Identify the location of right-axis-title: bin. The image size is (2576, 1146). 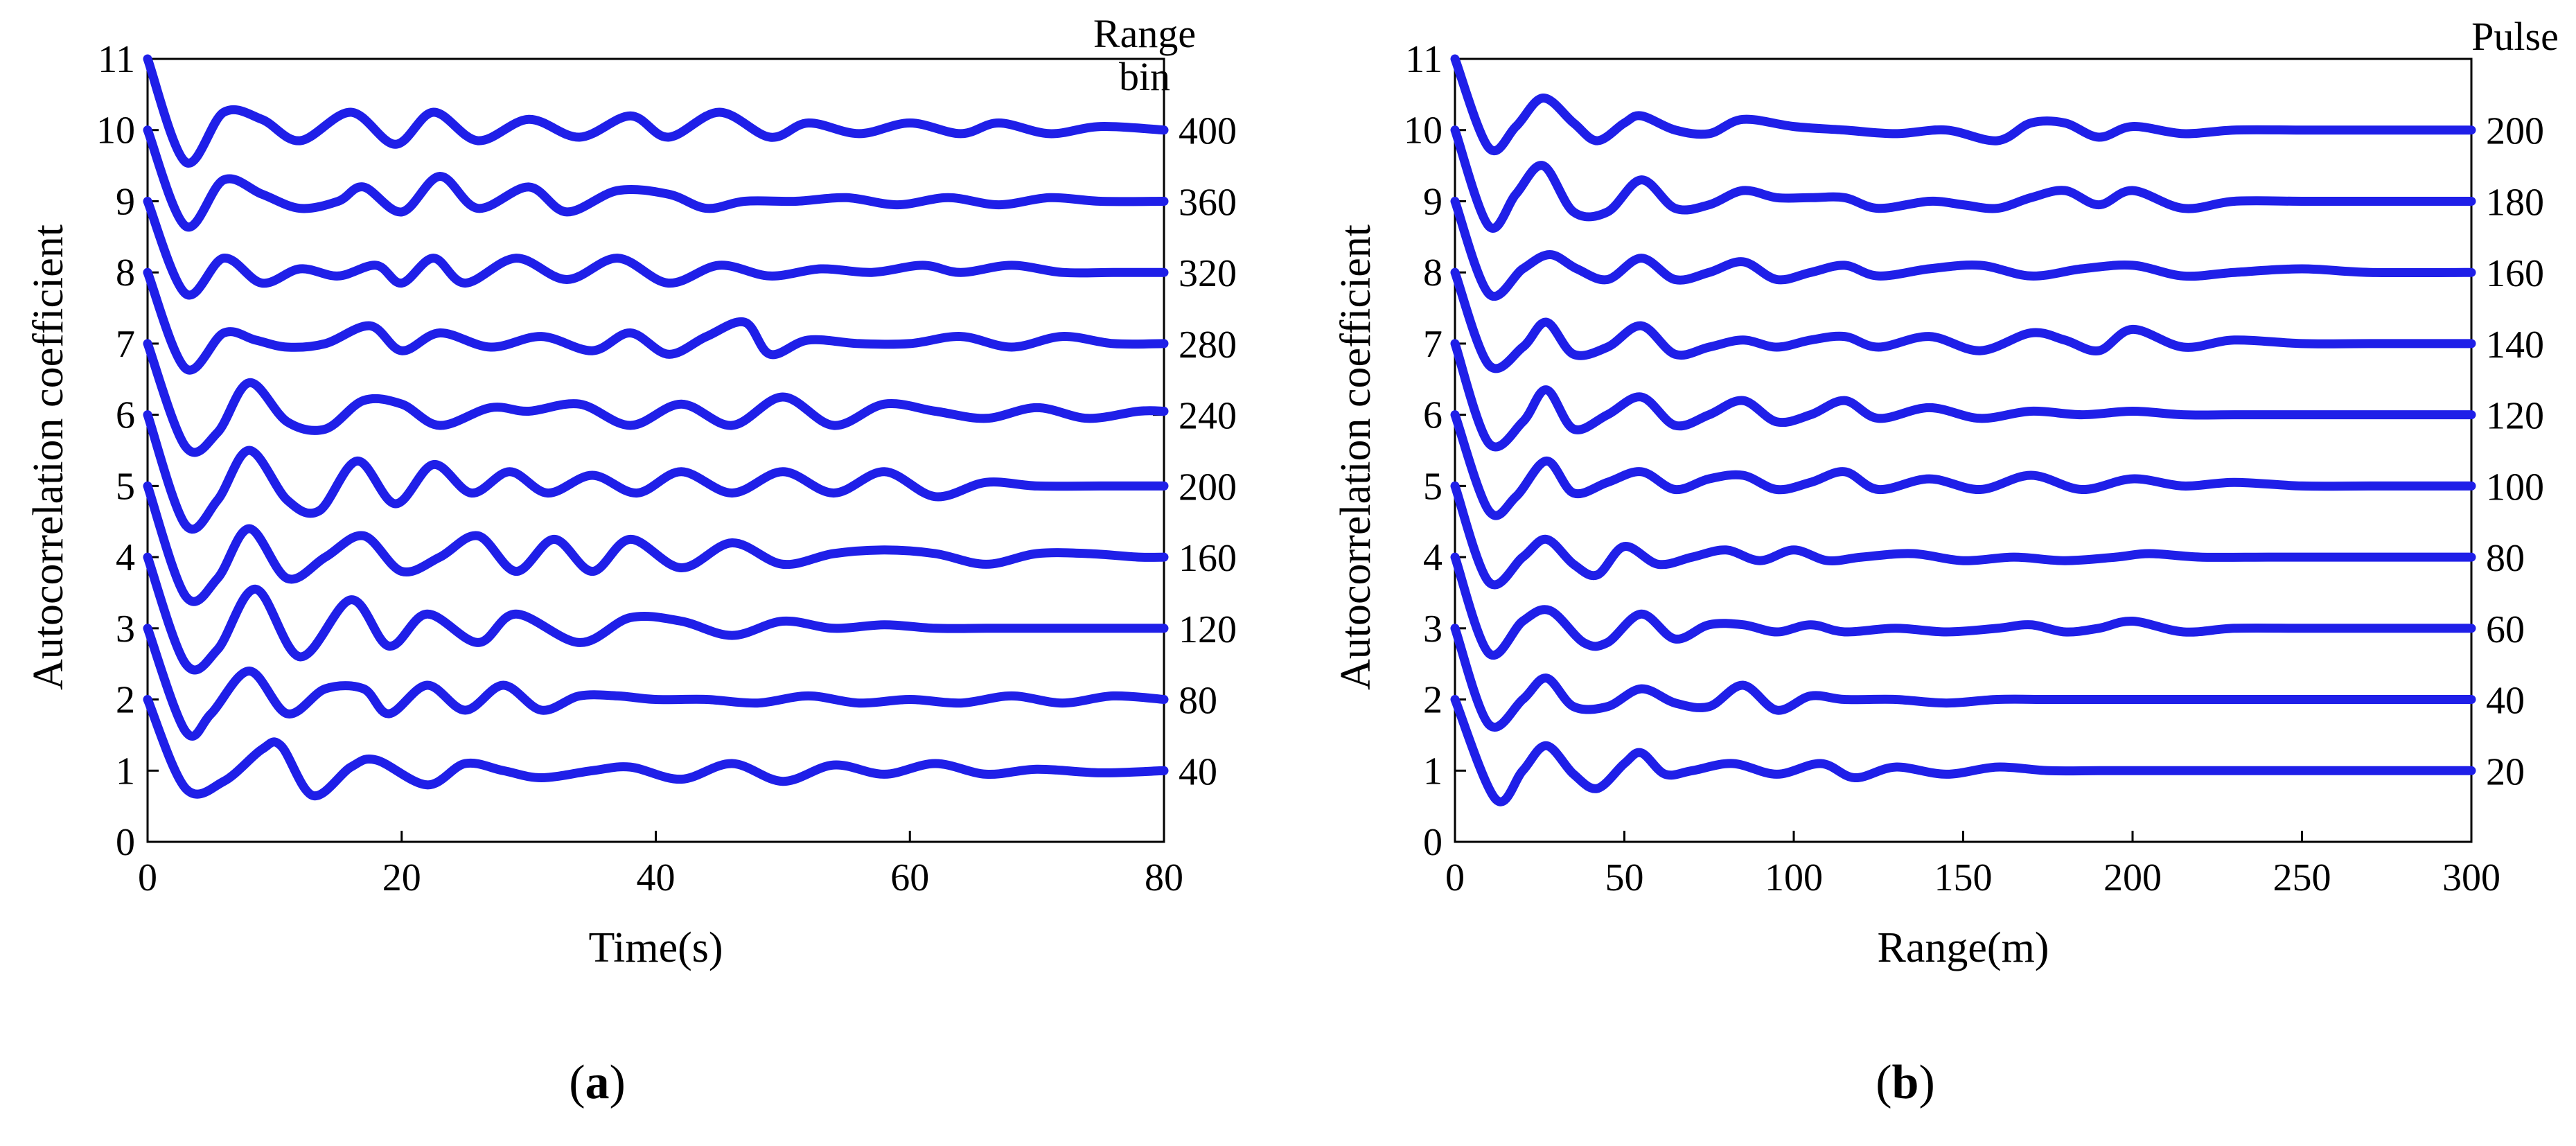
(1144, 76).